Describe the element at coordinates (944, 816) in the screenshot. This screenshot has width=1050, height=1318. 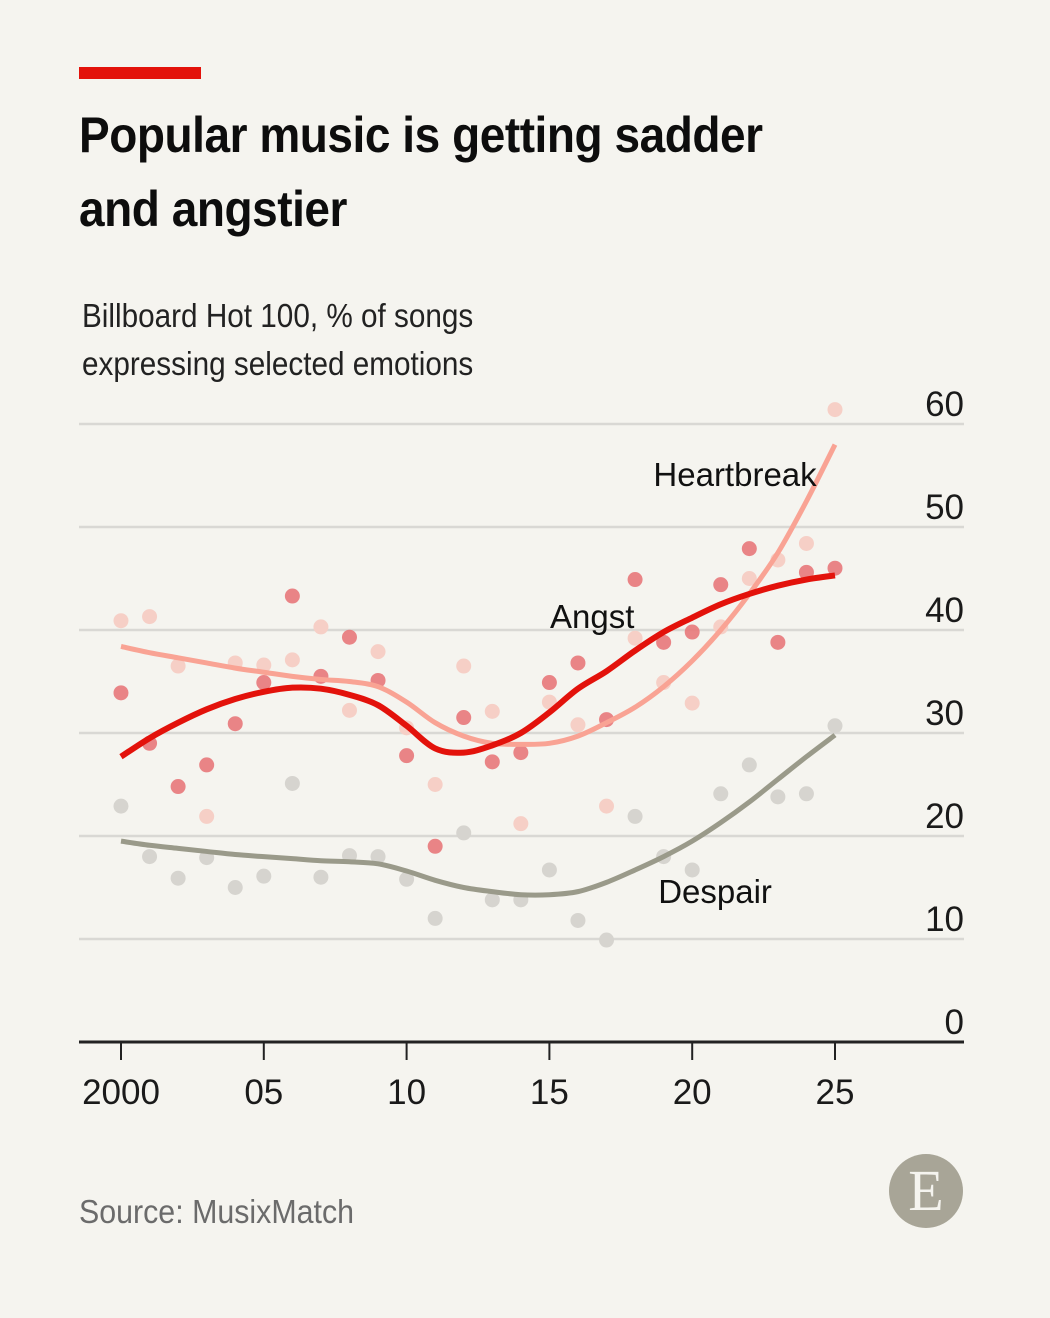
I see `y-tick-label: 20` at that location.